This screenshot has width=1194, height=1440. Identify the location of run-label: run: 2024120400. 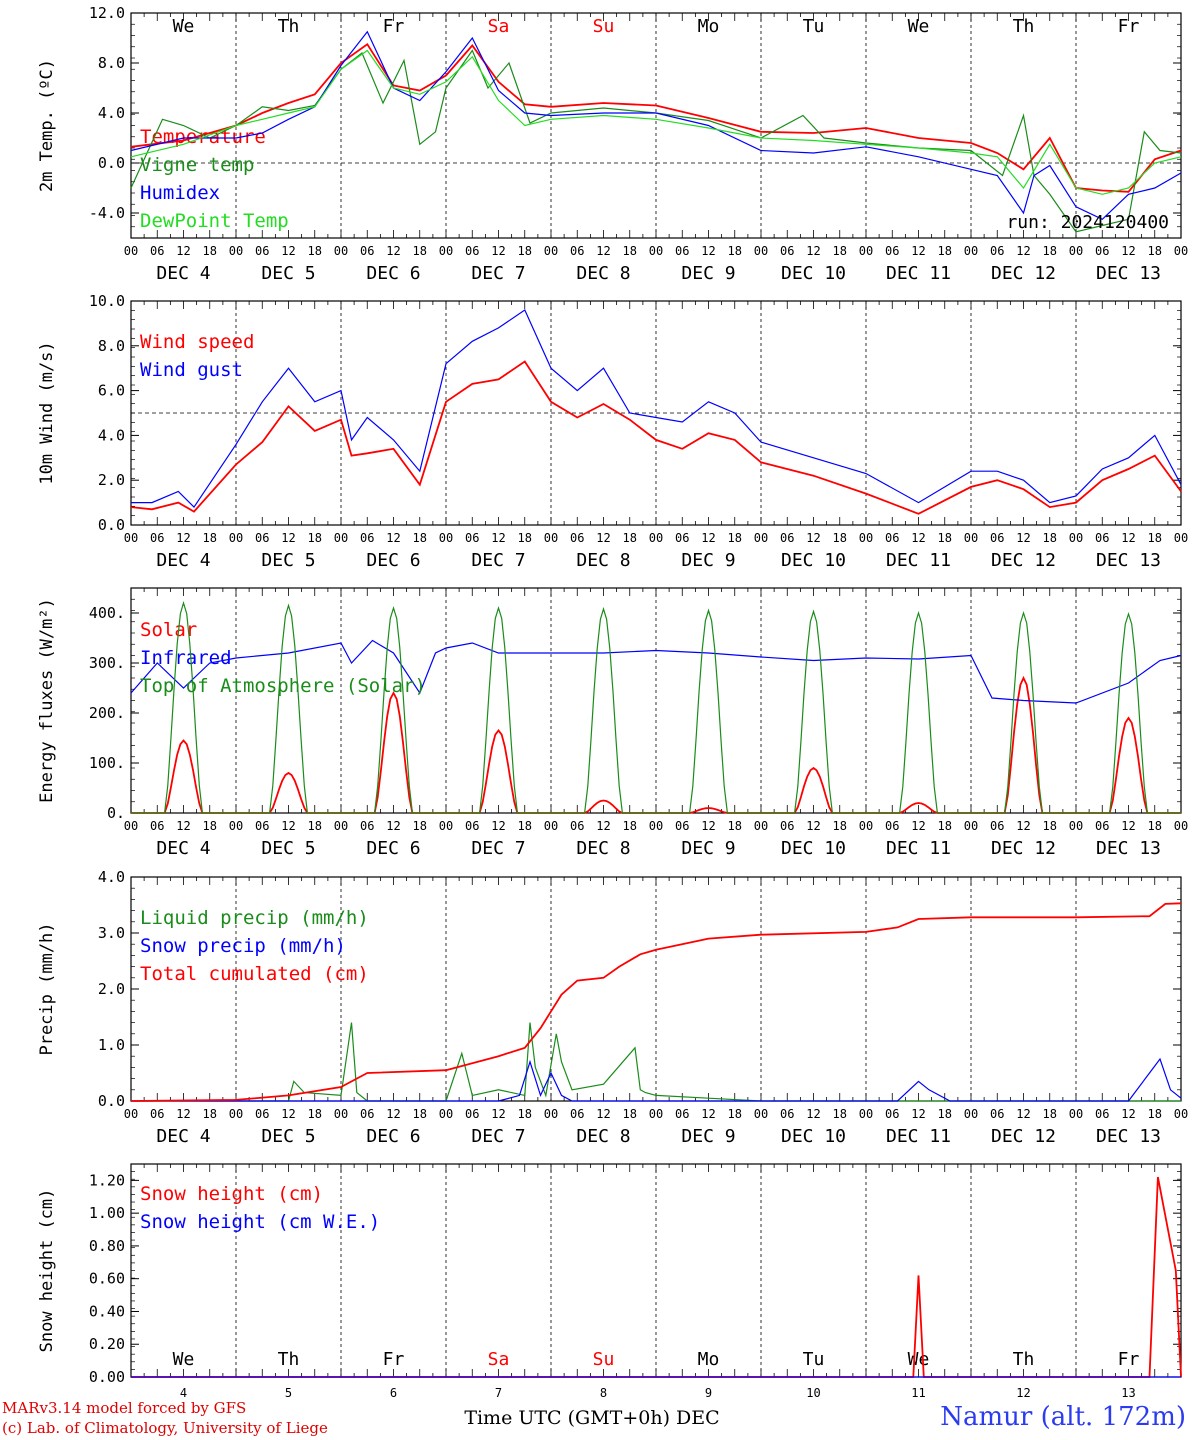
(1087, 222).